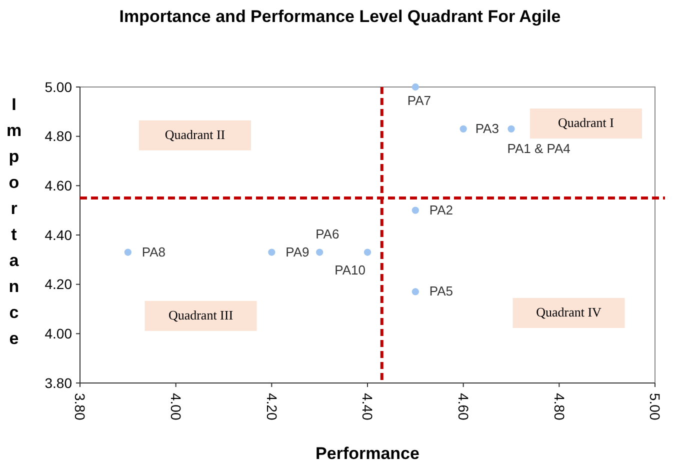 The height and width of the screenshot is (471, 680). What do you see at coordinates (328, 234) in the screenshot?
I see `annotation: PA6` at bounding box center [328, 234].